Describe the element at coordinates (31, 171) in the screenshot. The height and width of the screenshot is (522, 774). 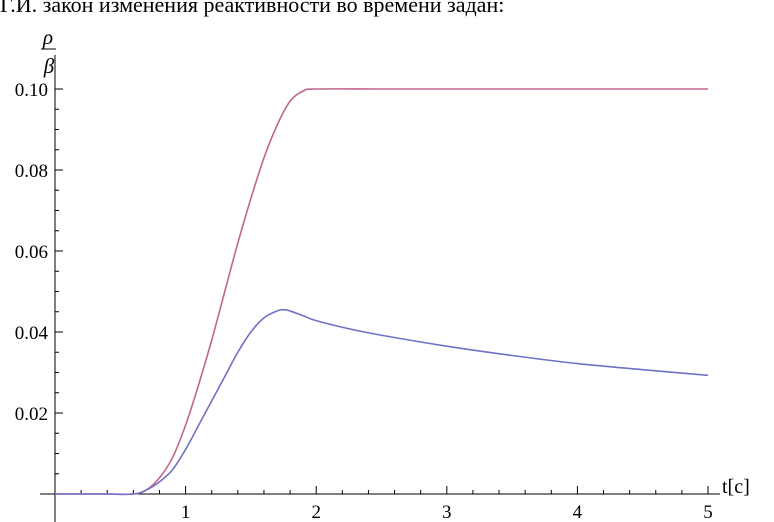
I see `y-tick-label: 0.08` at that location.